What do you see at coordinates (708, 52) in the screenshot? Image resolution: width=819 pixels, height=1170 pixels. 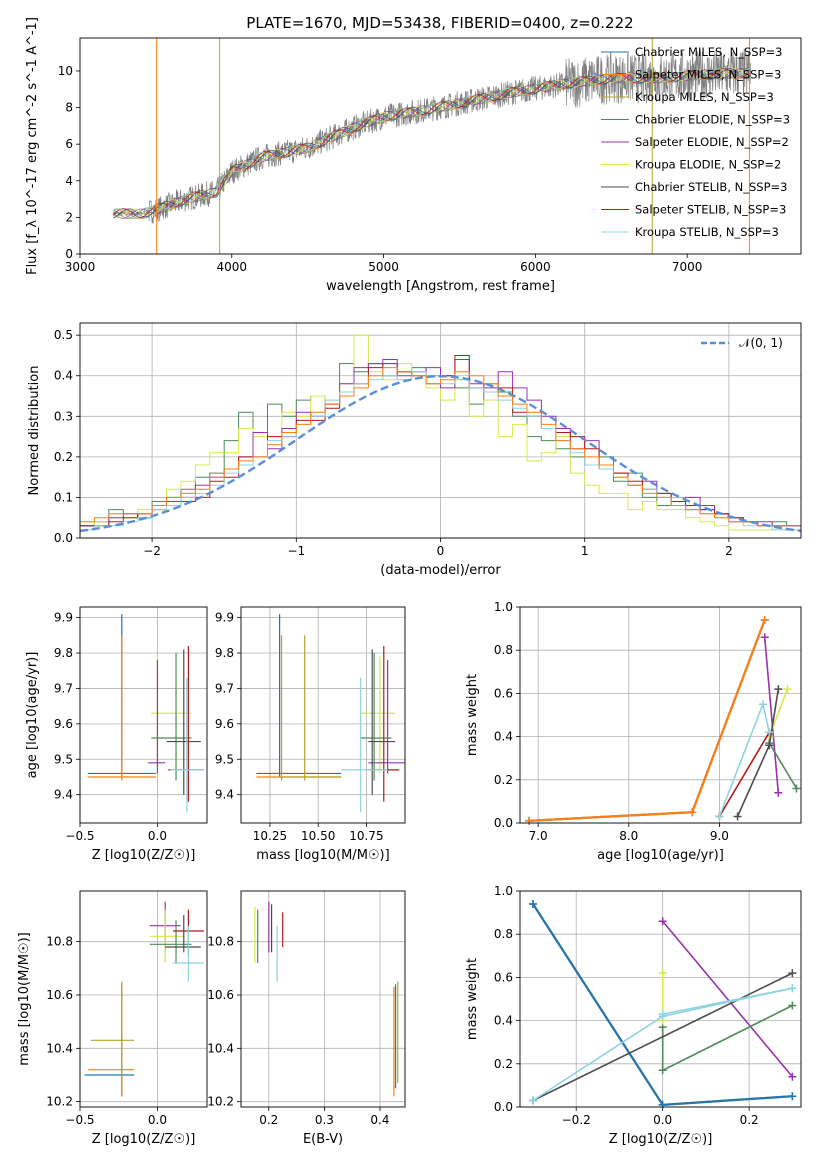 I see `legend-label: Chabrier MILES, N_SSP=3` at bounding box center [708, 52].